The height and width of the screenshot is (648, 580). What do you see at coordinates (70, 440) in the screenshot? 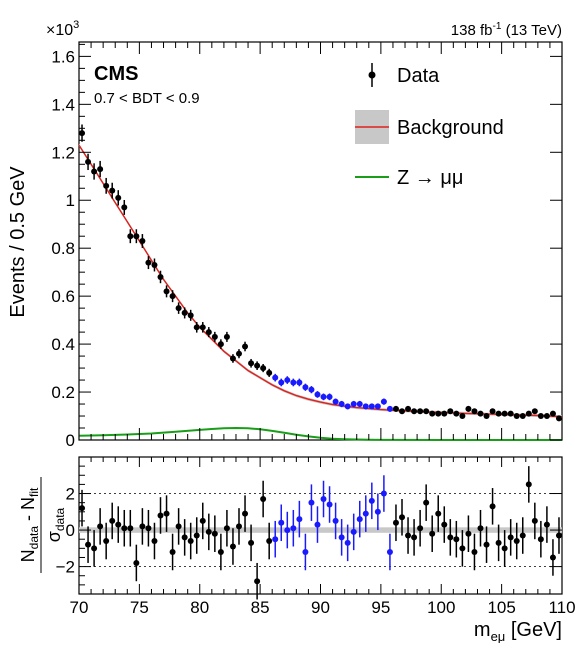
I see `y-tick-label: 0` at bounding box center [70, 440].